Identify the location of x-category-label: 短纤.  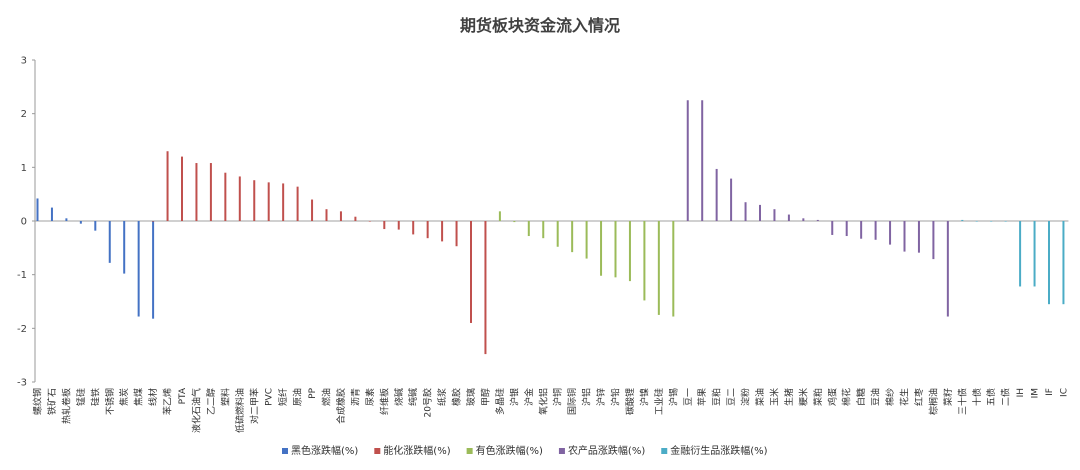
(283, 397).